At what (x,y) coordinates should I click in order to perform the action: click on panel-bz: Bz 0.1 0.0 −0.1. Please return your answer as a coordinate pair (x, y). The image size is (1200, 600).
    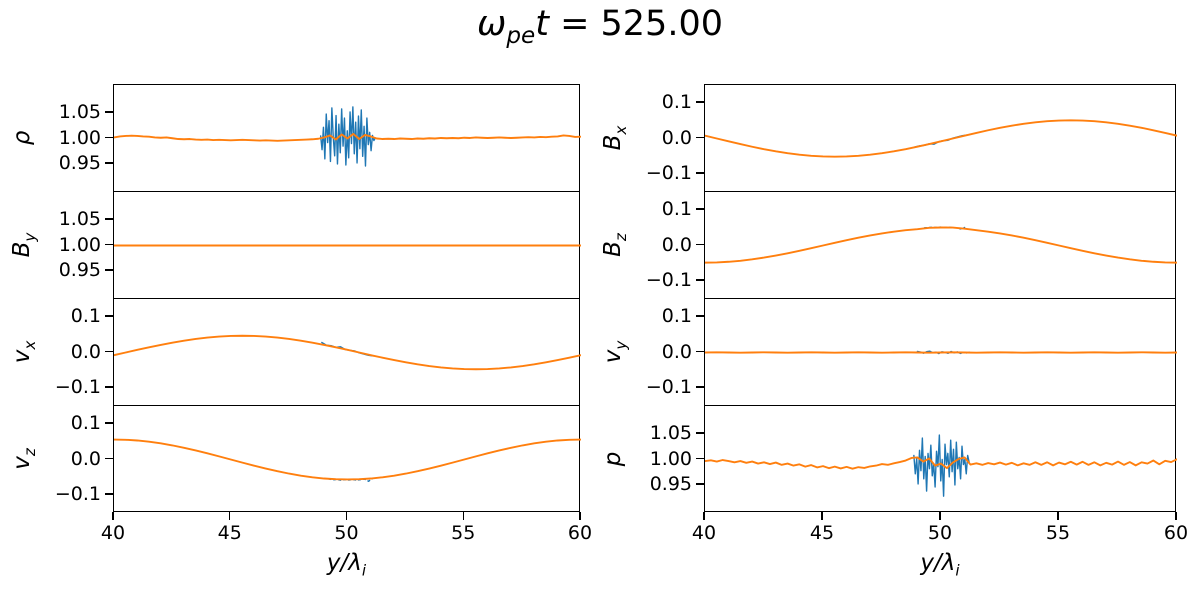
    Looking at the image, I should click on (888, 244).